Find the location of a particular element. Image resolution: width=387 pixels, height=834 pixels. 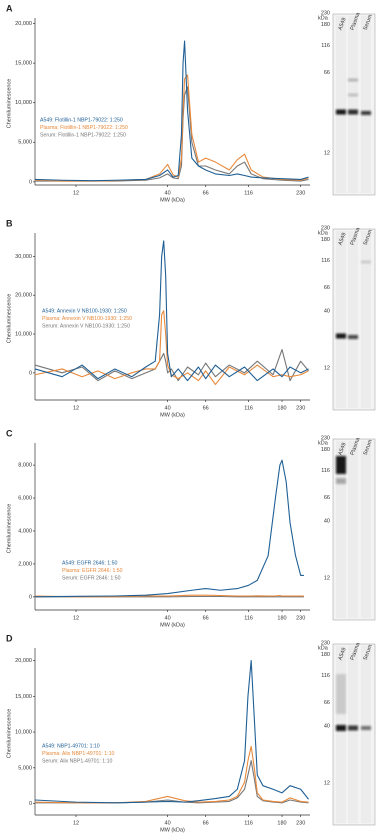

y-tick-label: 6,000 is located at coordinates (25, 498).